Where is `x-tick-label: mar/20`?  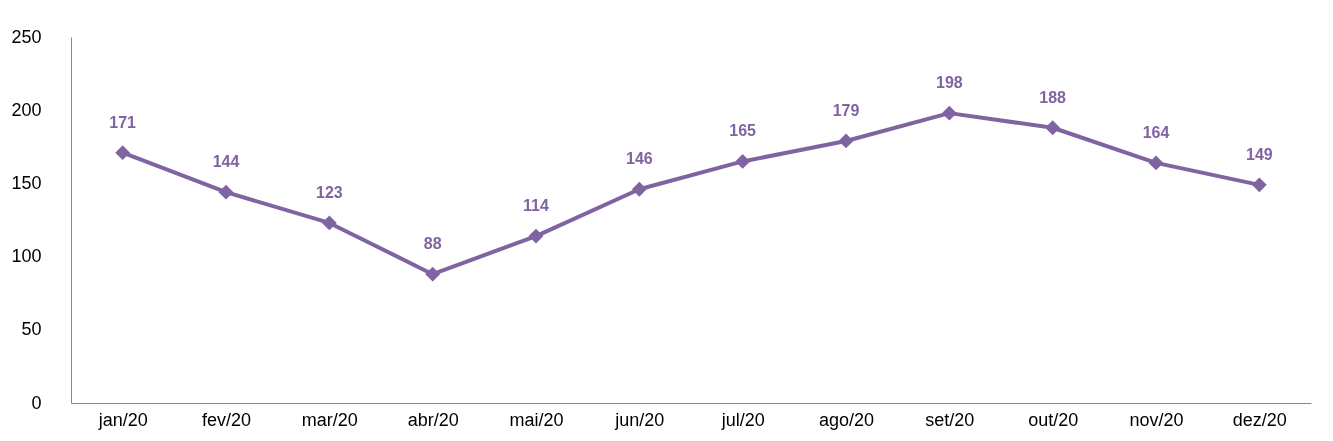 x-tick-label: mar/20 is located at coordinates (329, 419).